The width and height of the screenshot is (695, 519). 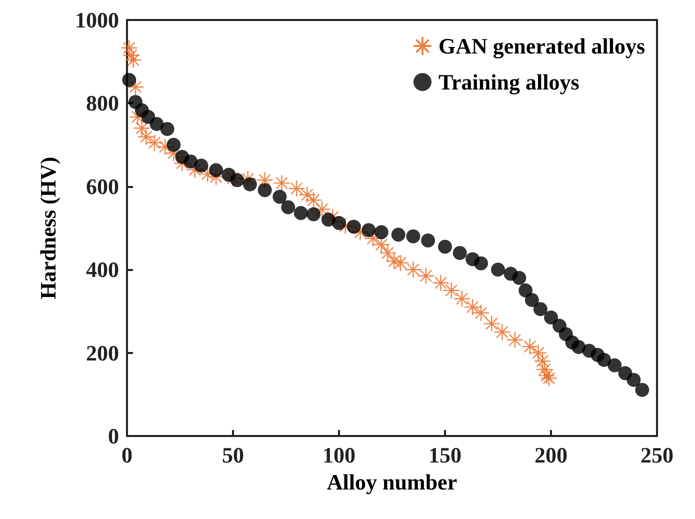 I want to click on x-tick-label: 250, so click(x=657, y=455).